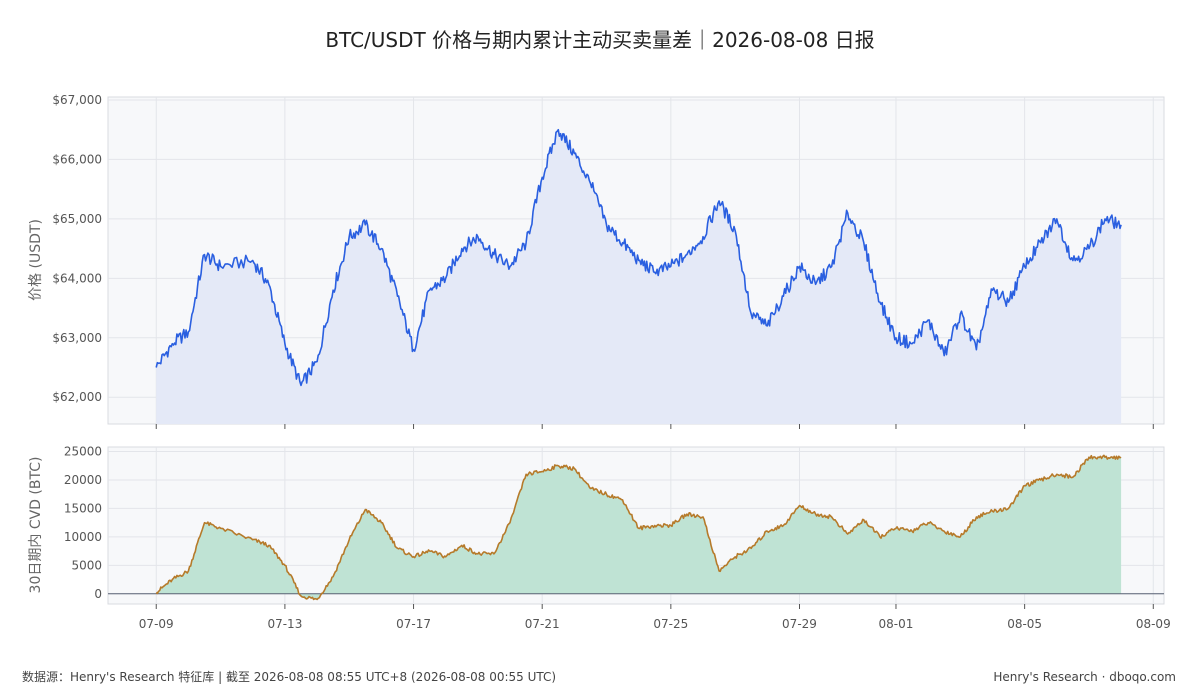  I want to click on y-tick-label: 20000, so click(83, 480).